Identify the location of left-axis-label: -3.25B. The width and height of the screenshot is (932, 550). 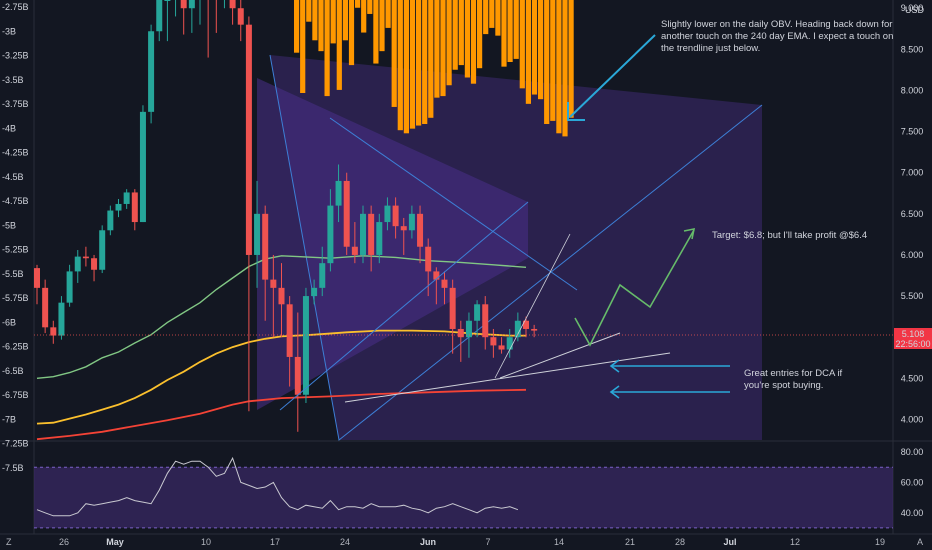
(15, 56).